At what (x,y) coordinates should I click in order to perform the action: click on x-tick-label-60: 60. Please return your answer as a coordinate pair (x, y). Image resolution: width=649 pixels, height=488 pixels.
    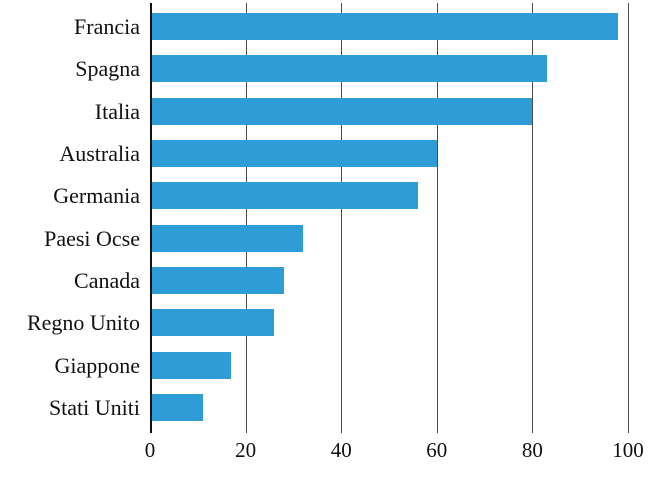
    Looking at the image, I should click on (437, 450).